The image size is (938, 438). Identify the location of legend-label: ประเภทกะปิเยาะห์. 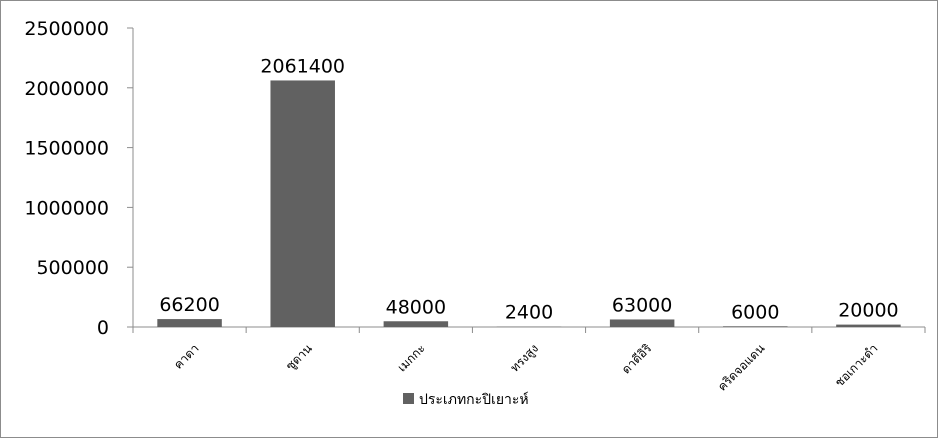
(474, 399).